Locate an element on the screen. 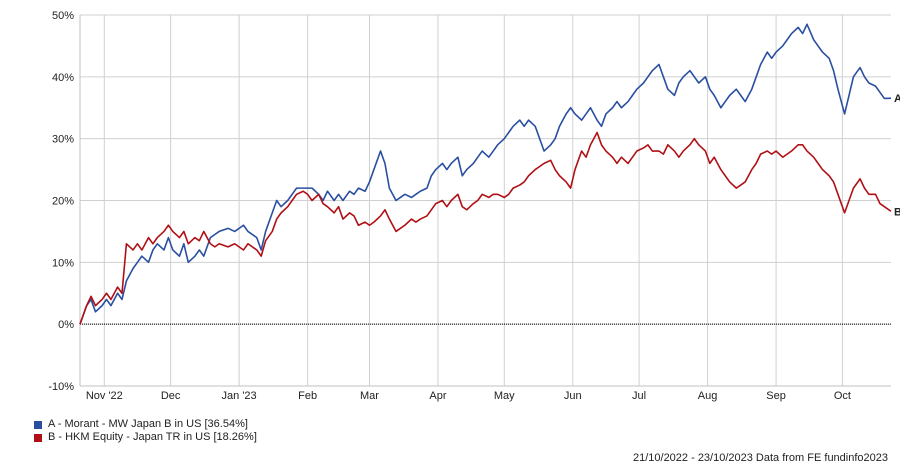 The width and height of the screenshot is (900, 472). legend-item-b: B - HKM Equity - Japan TR in US [18.26%] is located at coordinates (145, 437).